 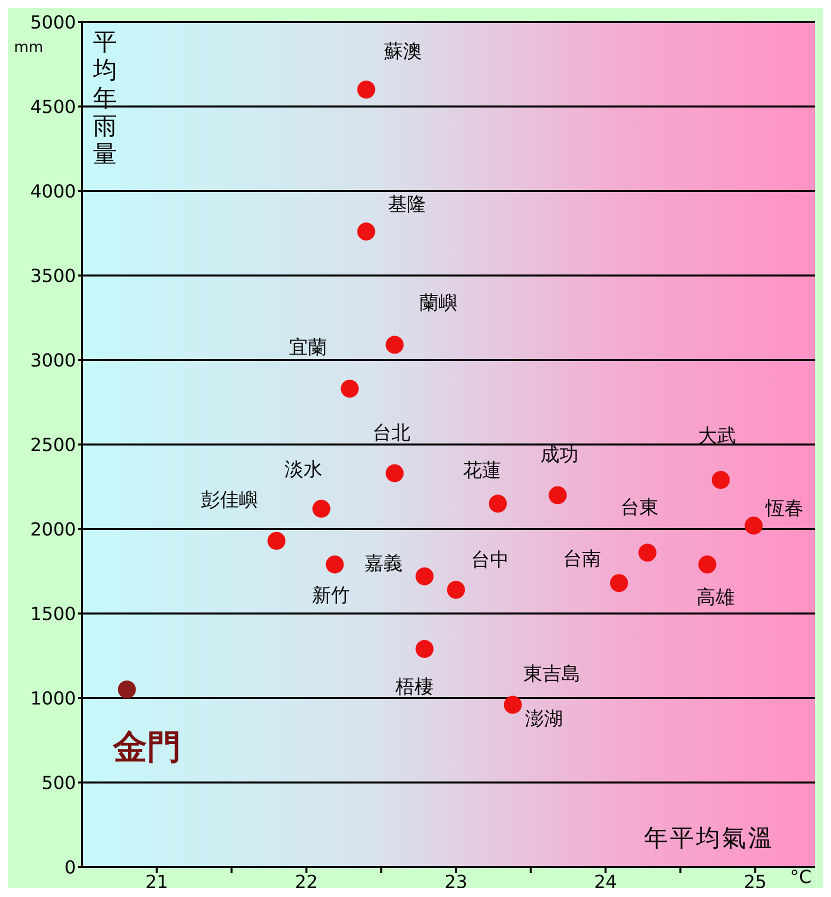 What do you see at coordinates (801, 877) in the screenshot?
I see `annotation: °C` at bounding box center [801, 877].